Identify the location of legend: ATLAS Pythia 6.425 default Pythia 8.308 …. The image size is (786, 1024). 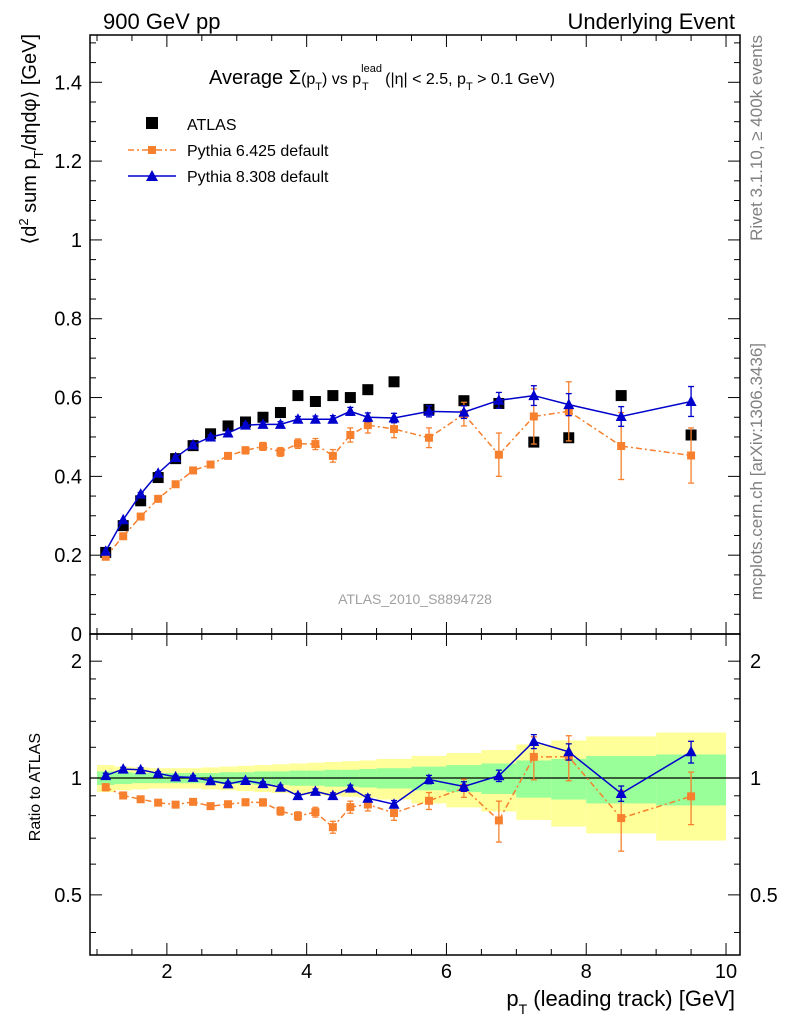
(228, 151).